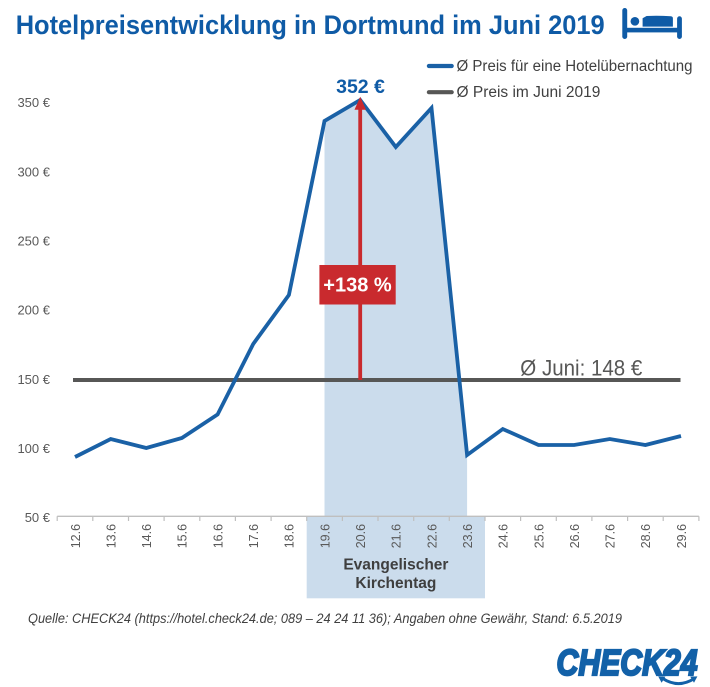 Image resolution: width=710 pixels, height=687 pixels. Describe the element at coordinates (183, 536) in the screenshot. I see `svg-text: 15.6` at that location.